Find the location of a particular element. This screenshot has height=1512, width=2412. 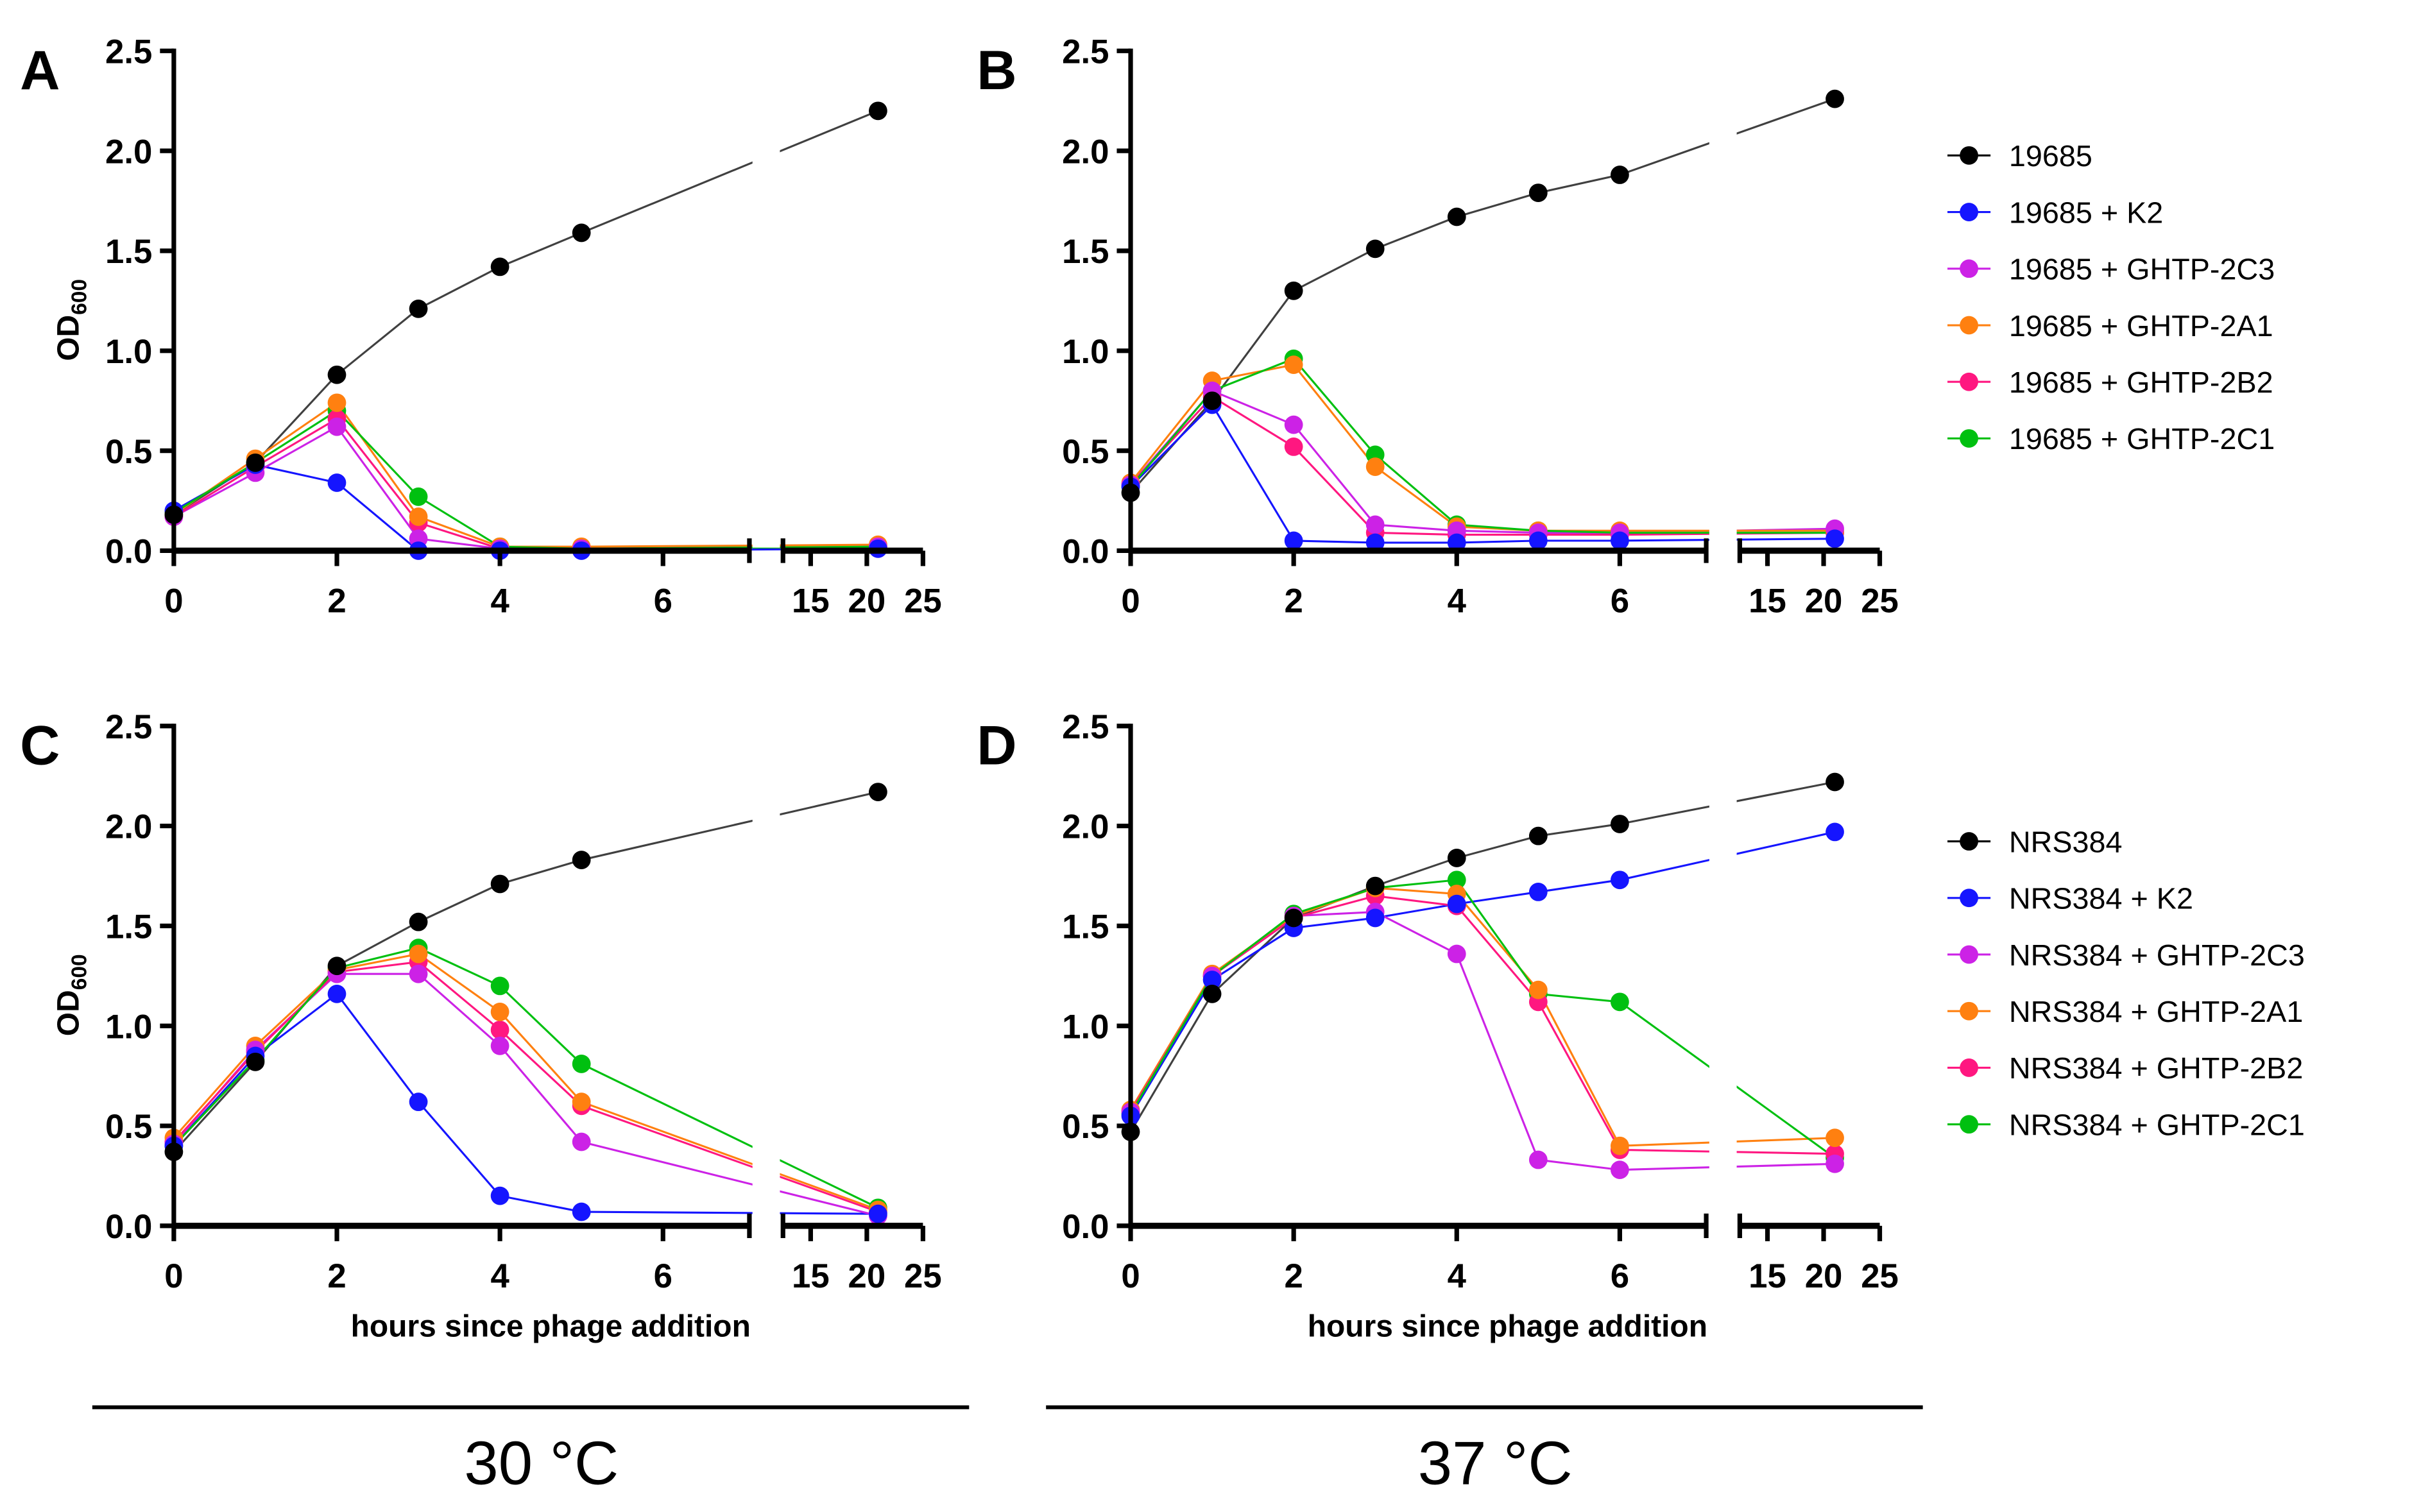

y-axis-label: OD600 is located at coordinates (71, 320).